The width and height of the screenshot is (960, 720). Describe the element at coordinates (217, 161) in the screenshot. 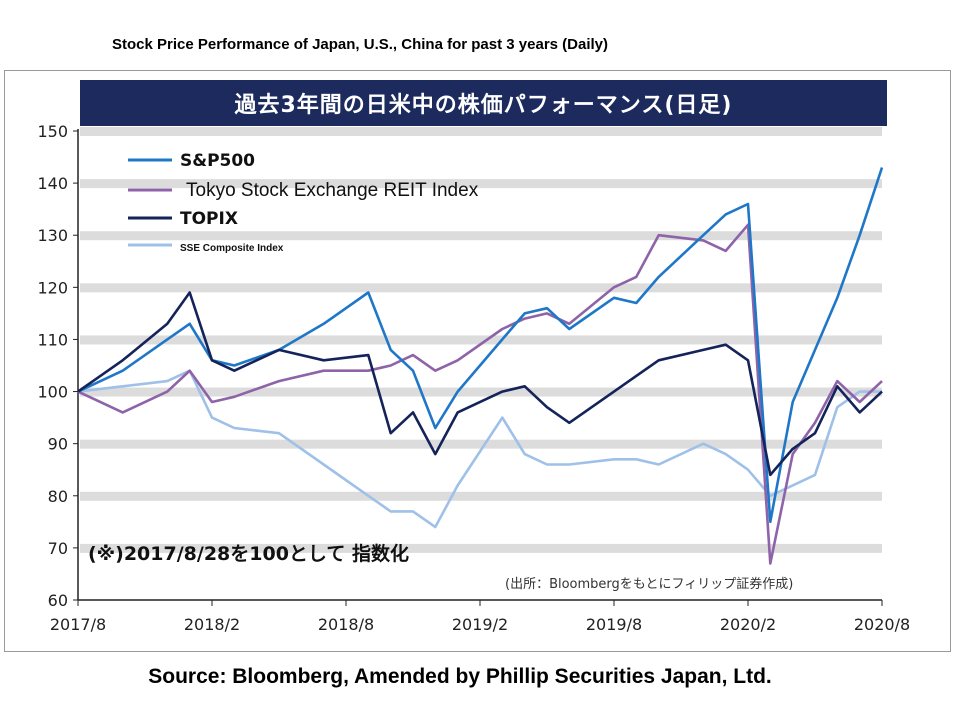

I see `legend-label: S&P500` at that location.